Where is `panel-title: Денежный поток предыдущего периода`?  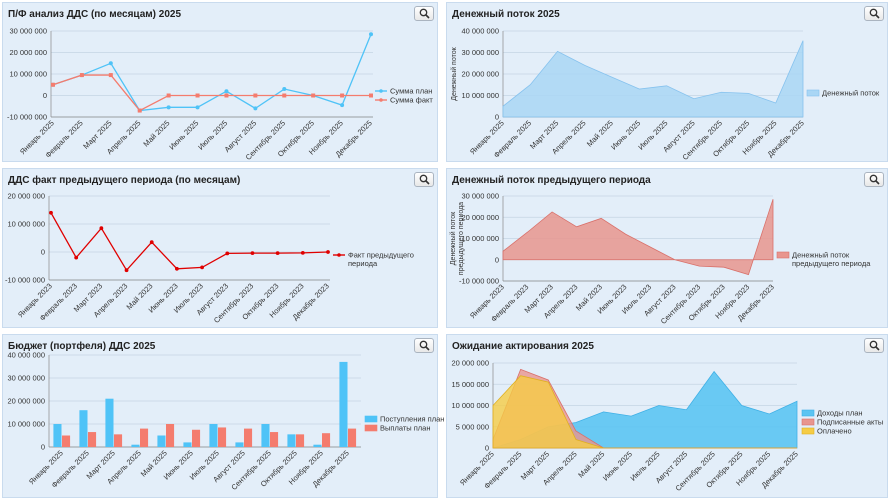 panel-title: Денежный поток предыдущего периода is located at coordinates (551, 180).